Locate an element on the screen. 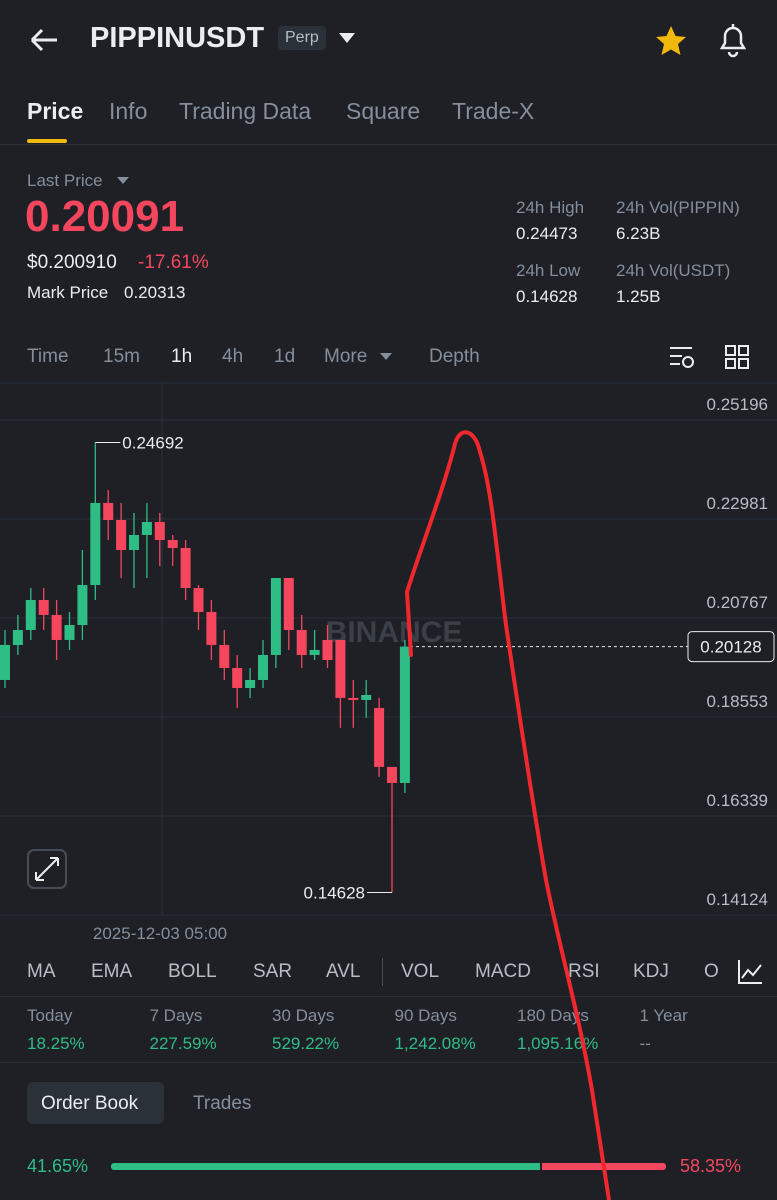 This screenshot has height=1200, width=777. badge: Perp is located at coordinates (302, 38).